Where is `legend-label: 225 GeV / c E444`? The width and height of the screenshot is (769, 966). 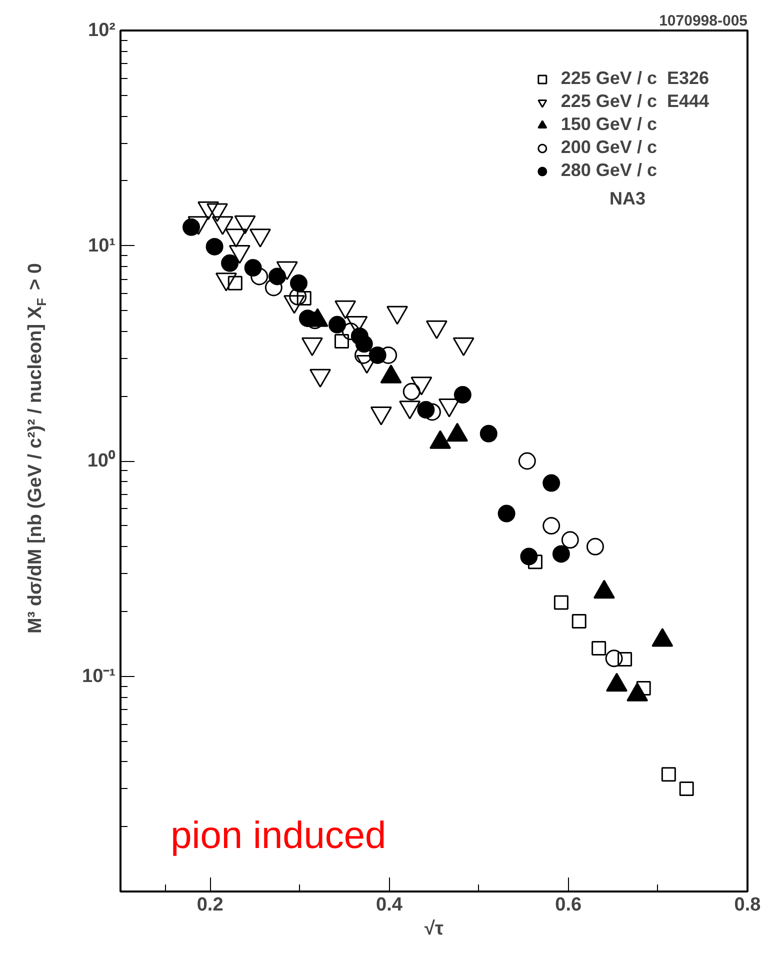 legend-label: 225 GeV / c E444 is located at coordinates (634, 101).